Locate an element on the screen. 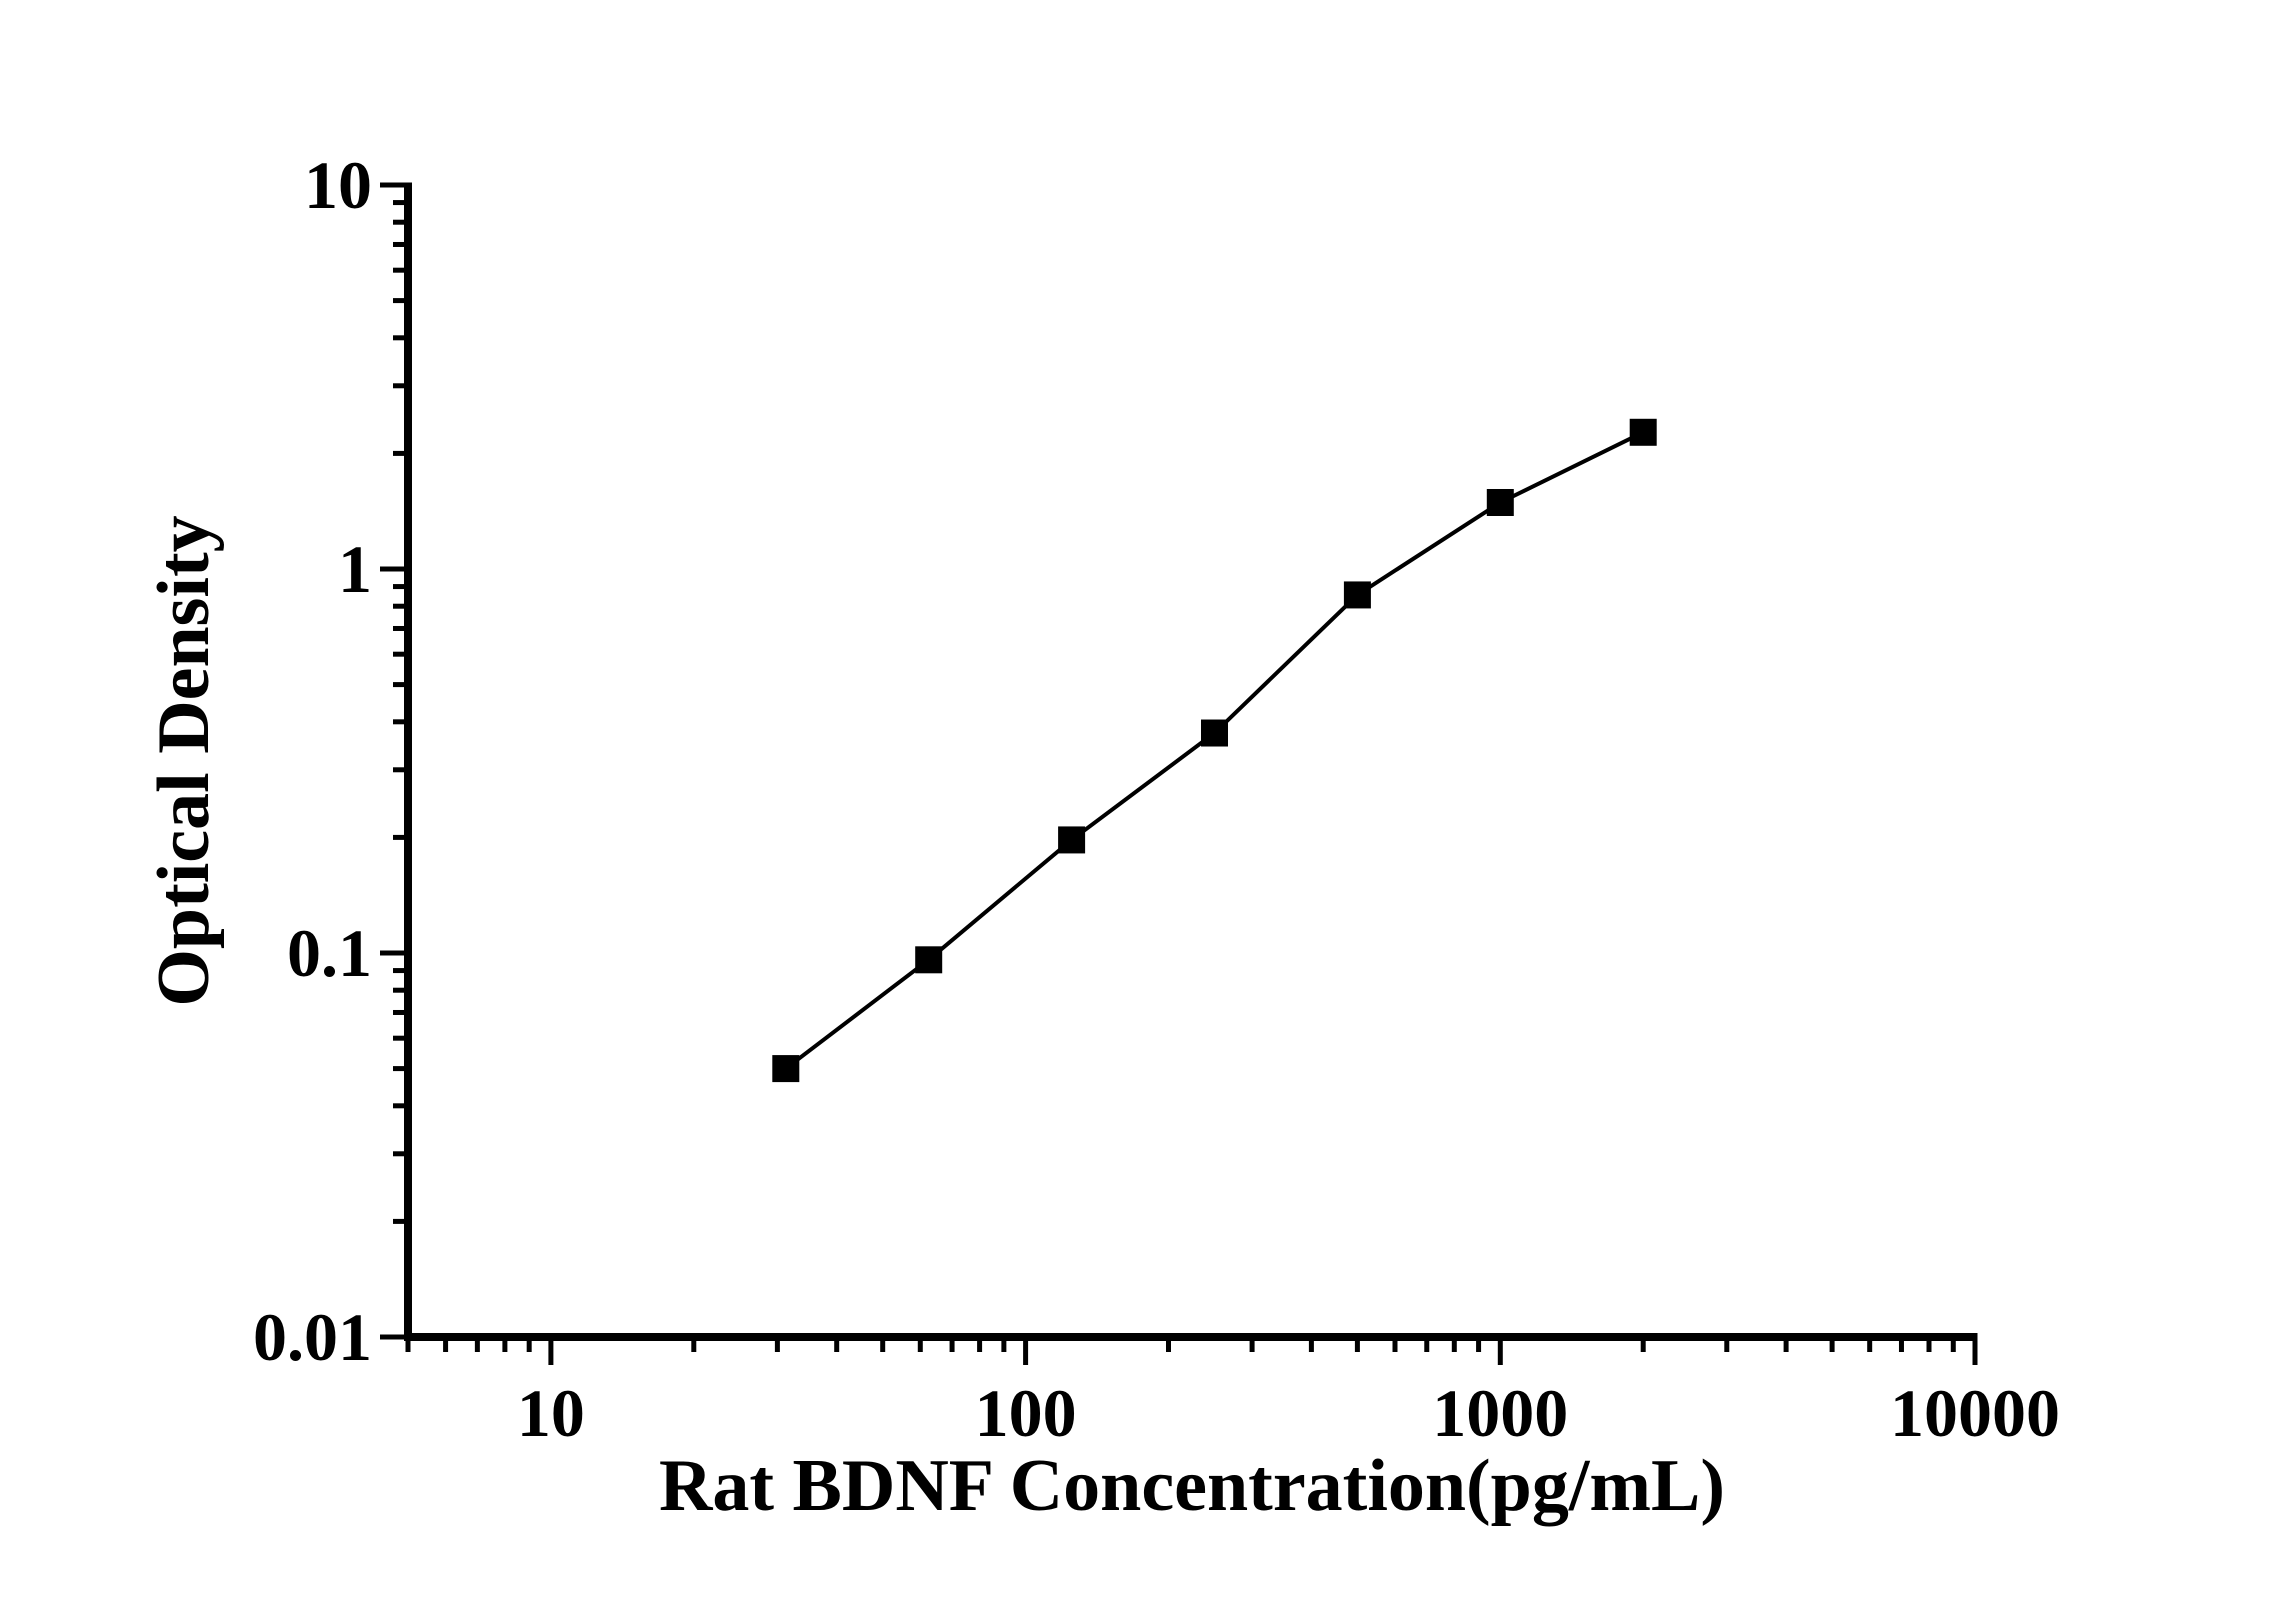  y-axis-title: Optical Density is located at coordinates (184, 760).